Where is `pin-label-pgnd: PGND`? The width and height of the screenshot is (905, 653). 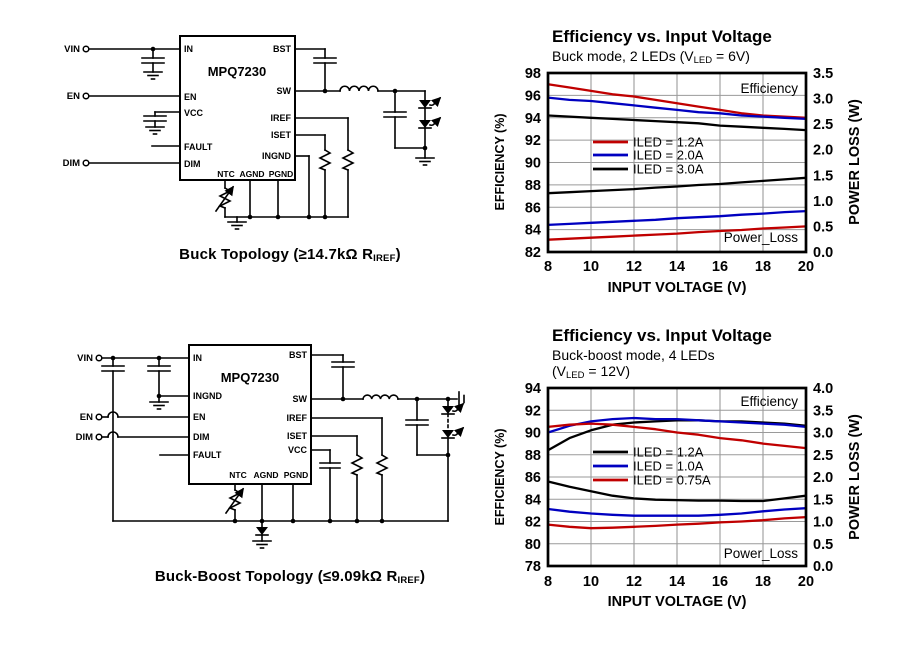
pin-label-pgnd: PGND is located at coordinates (296, 475).